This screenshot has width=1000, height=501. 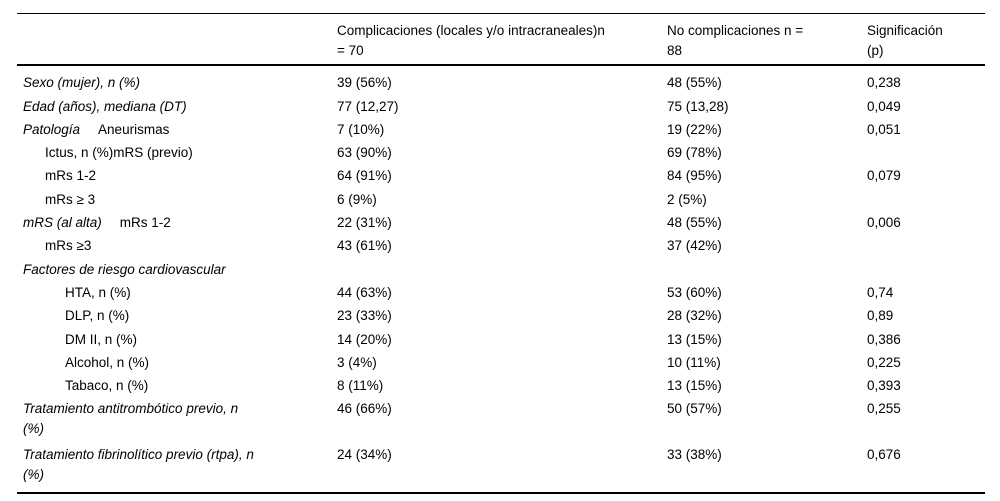 I want to click on cell-no-complications: 50 (57%), so click(x=694, y=409).